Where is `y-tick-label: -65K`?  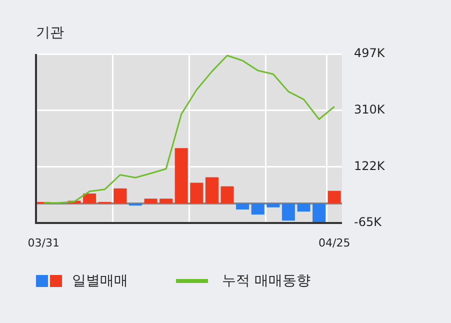
y-tick-label: -65K is located at coordinates (368, 222).